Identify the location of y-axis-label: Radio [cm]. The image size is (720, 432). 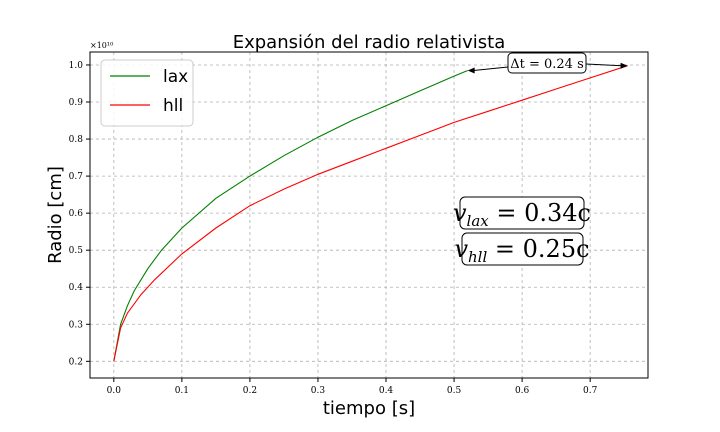
(55, 215).